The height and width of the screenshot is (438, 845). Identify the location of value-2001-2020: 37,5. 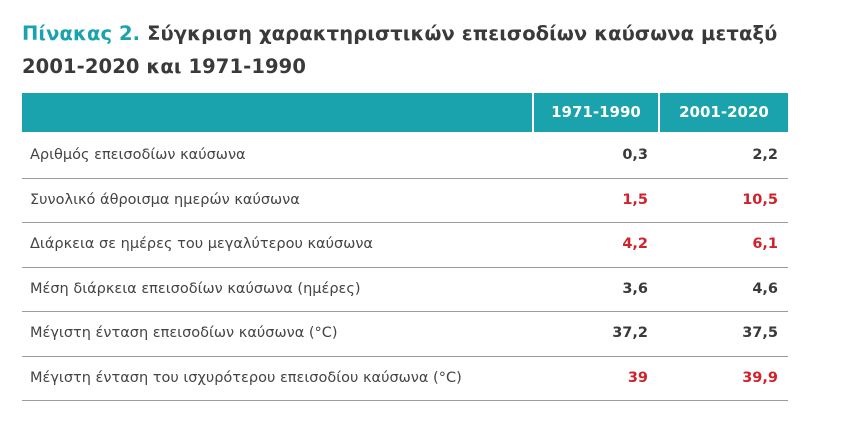
(760, 333).